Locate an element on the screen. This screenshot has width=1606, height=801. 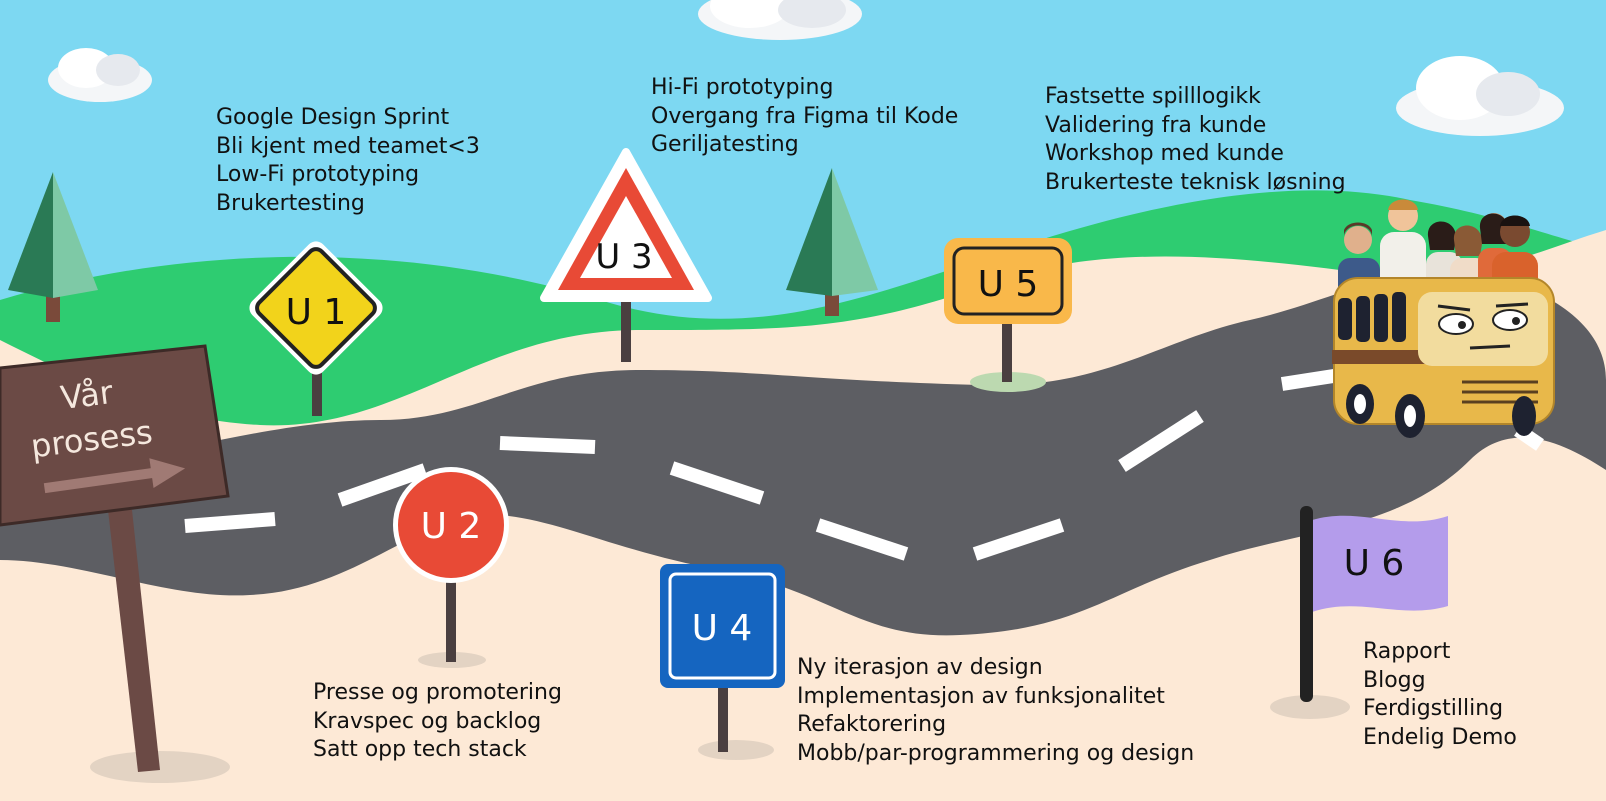
u5-task: Fastsette spilllogikk is located at coordinates (1153, 96).